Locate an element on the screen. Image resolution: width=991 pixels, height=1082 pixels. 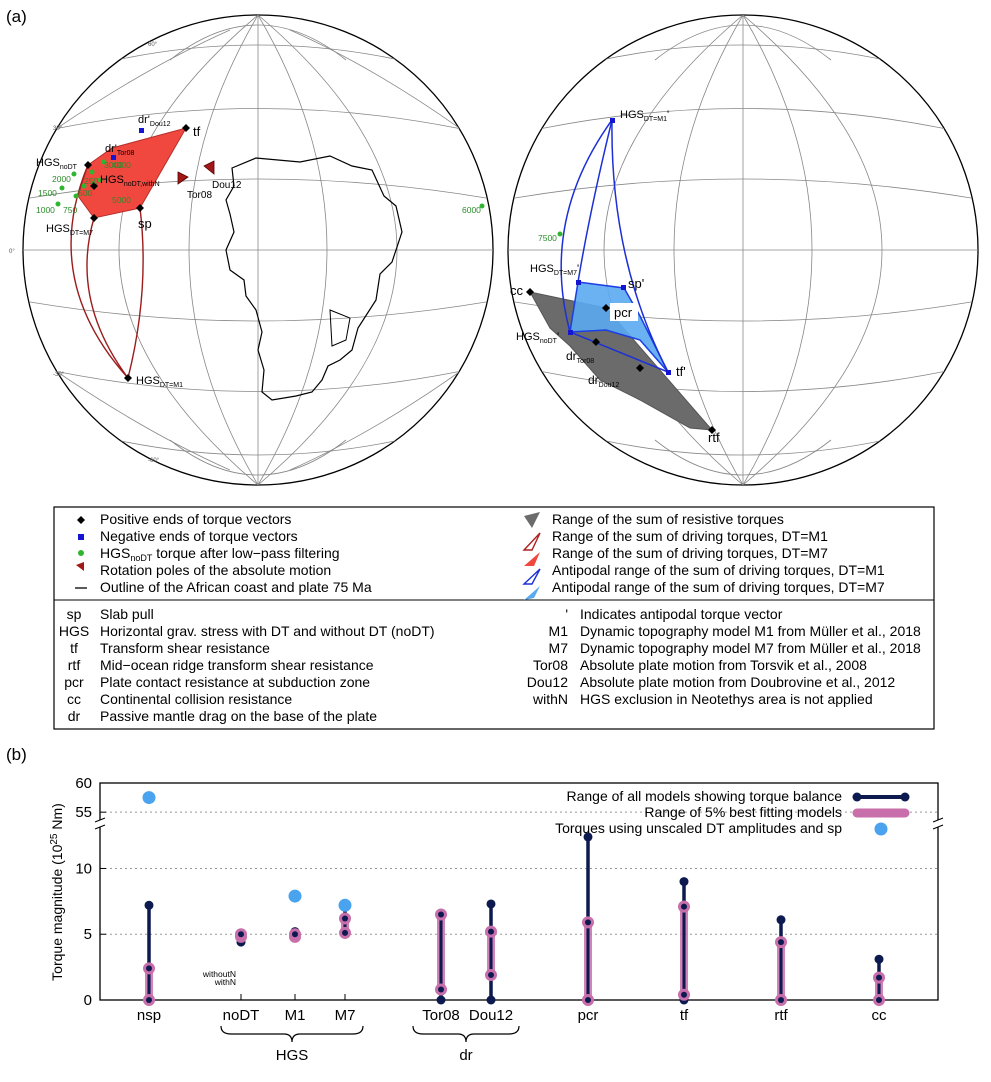
positive-ends-right is located at coordinates (621, 361).